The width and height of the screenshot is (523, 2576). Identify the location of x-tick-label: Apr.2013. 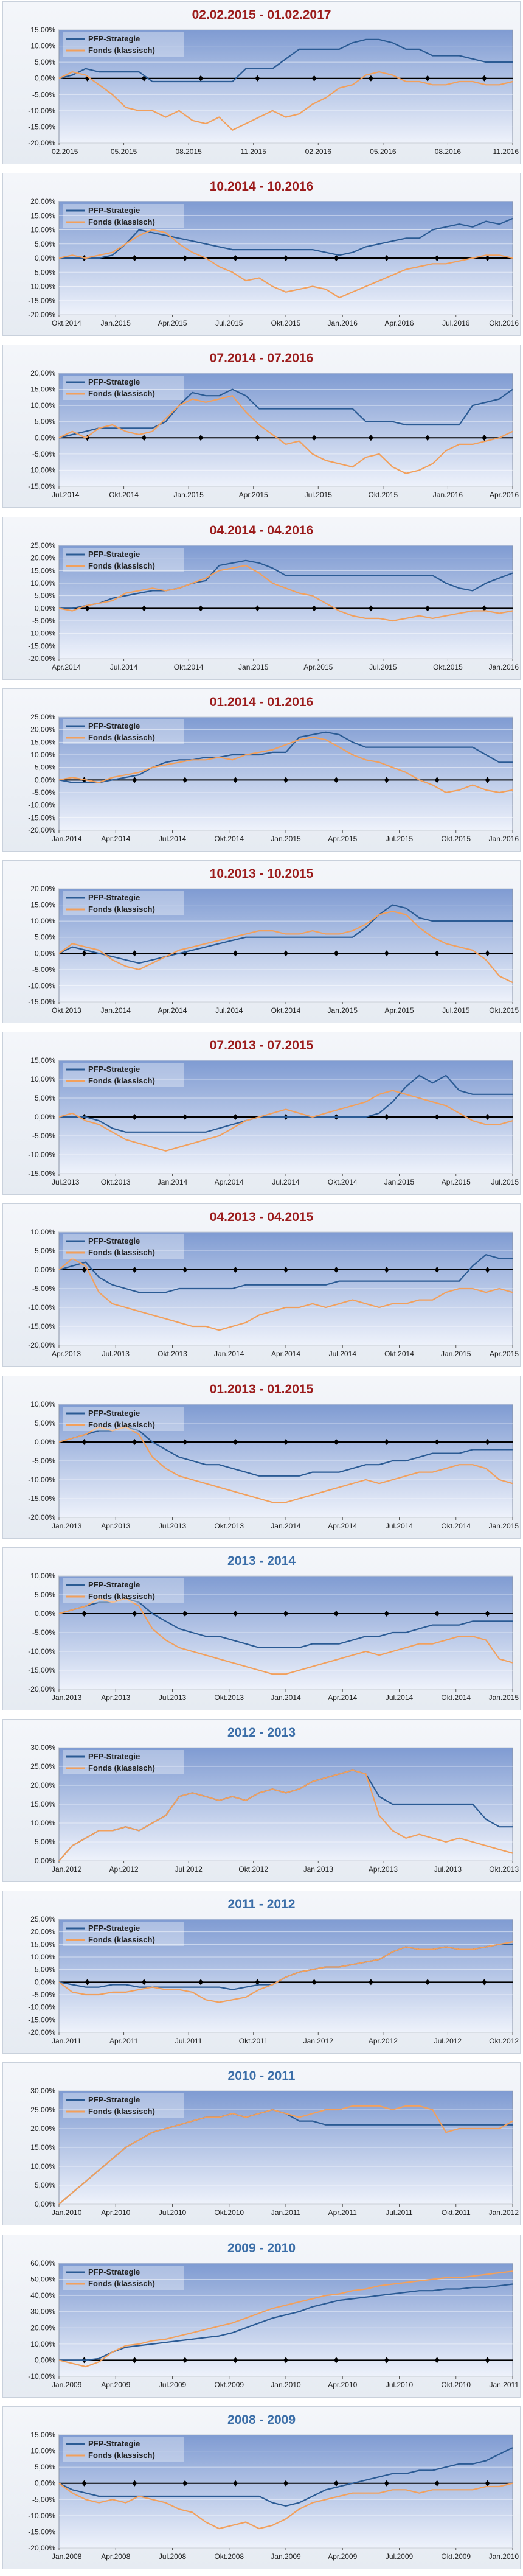
(66, 1353).